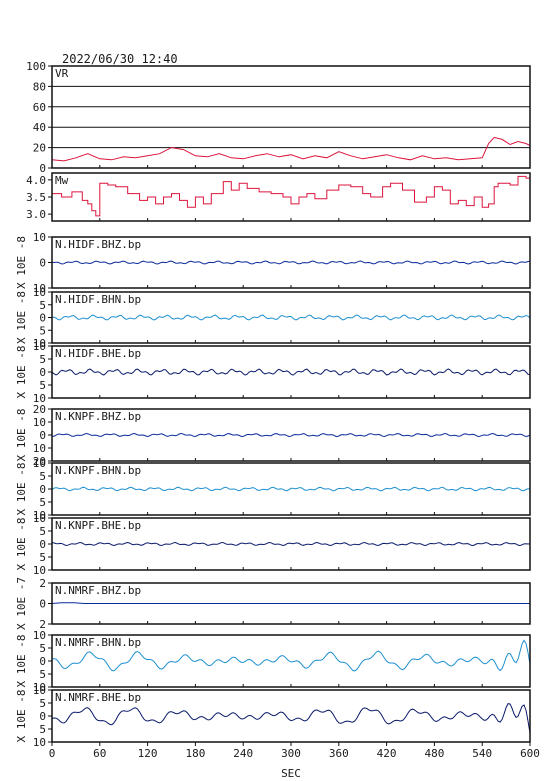 This screenshot has width=554, height=781. I want to click on panel-1: 3.0 3.5 4.0 Mw, so click(278, 197).